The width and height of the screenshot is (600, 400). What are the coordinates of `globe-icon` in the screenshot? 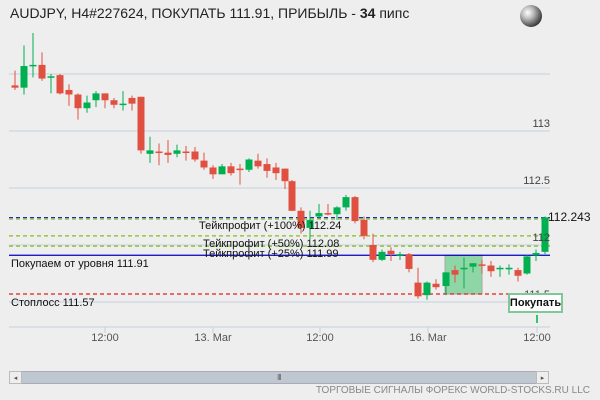 It's located at (531, 16).